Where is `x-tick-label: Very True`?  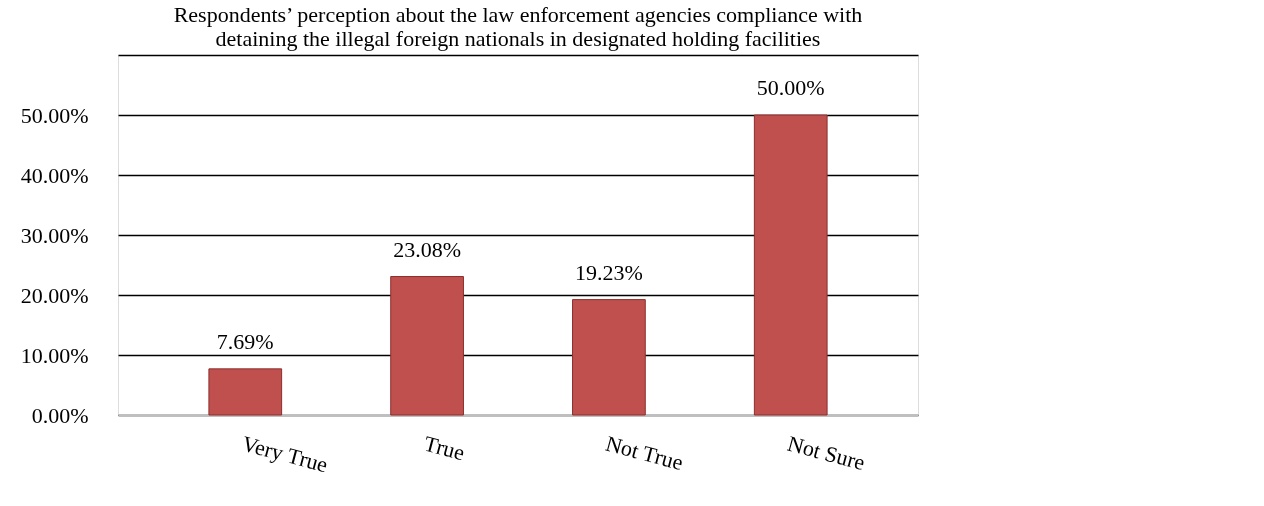 x-tick-label: Very True is located at coordinates (285, 454).